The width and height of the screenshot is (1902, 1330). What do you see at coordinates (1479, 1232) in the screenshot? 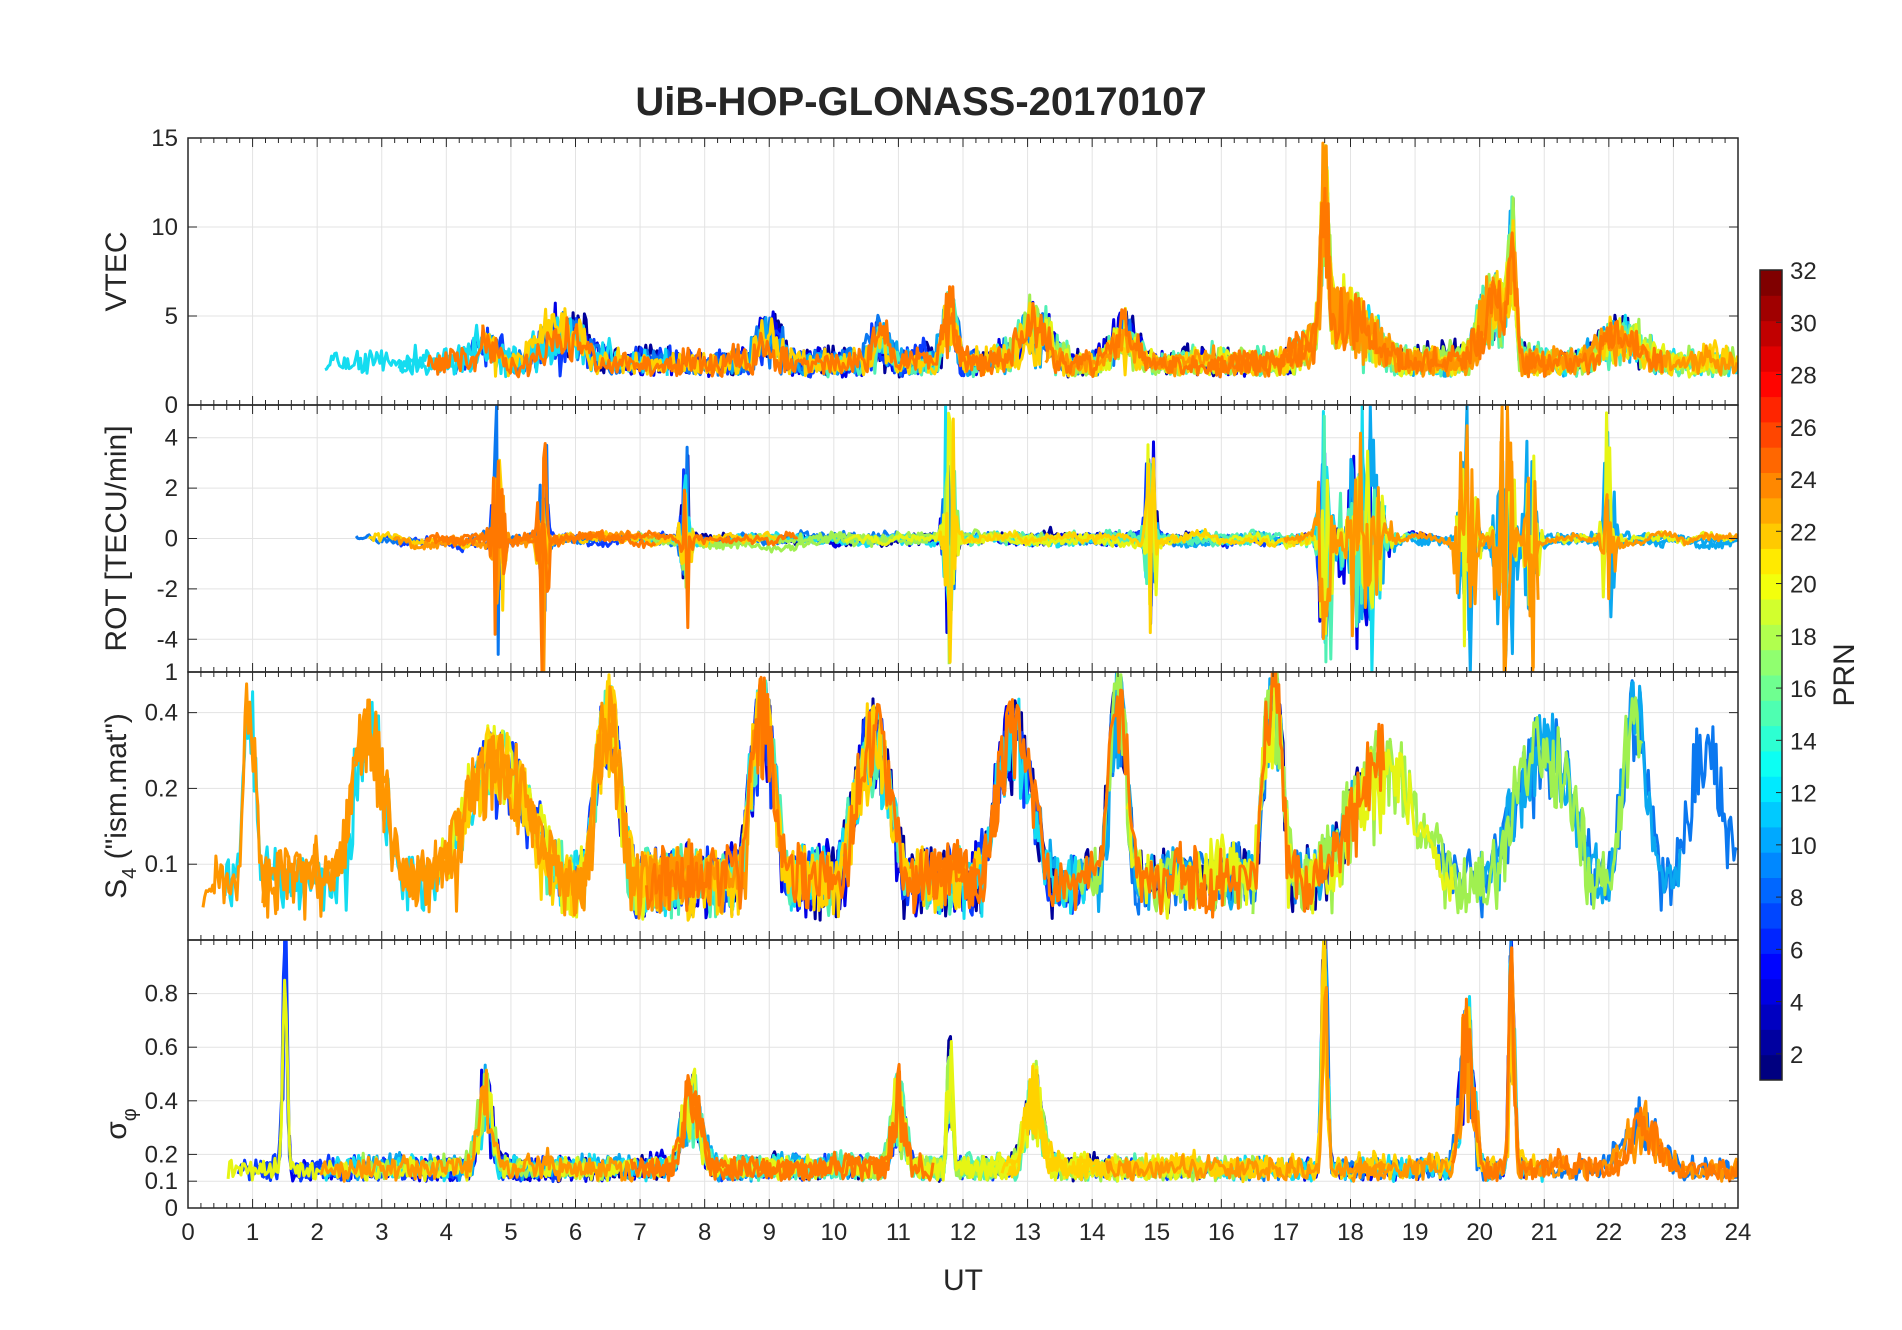
I see `x-tick-label: 20` at bounding box center [1479, 1232].